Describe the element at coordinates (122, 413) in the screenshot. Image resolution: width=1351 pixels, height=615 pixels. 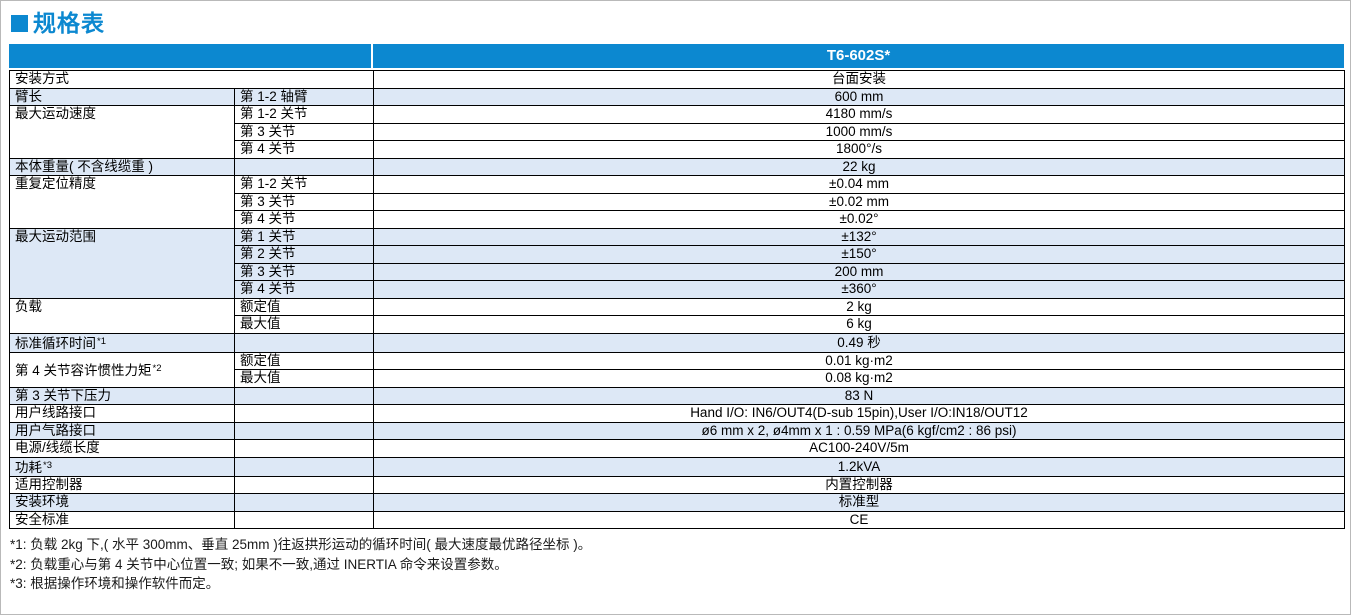
I see `spec-label-cell: 用户线路接口` at that location.